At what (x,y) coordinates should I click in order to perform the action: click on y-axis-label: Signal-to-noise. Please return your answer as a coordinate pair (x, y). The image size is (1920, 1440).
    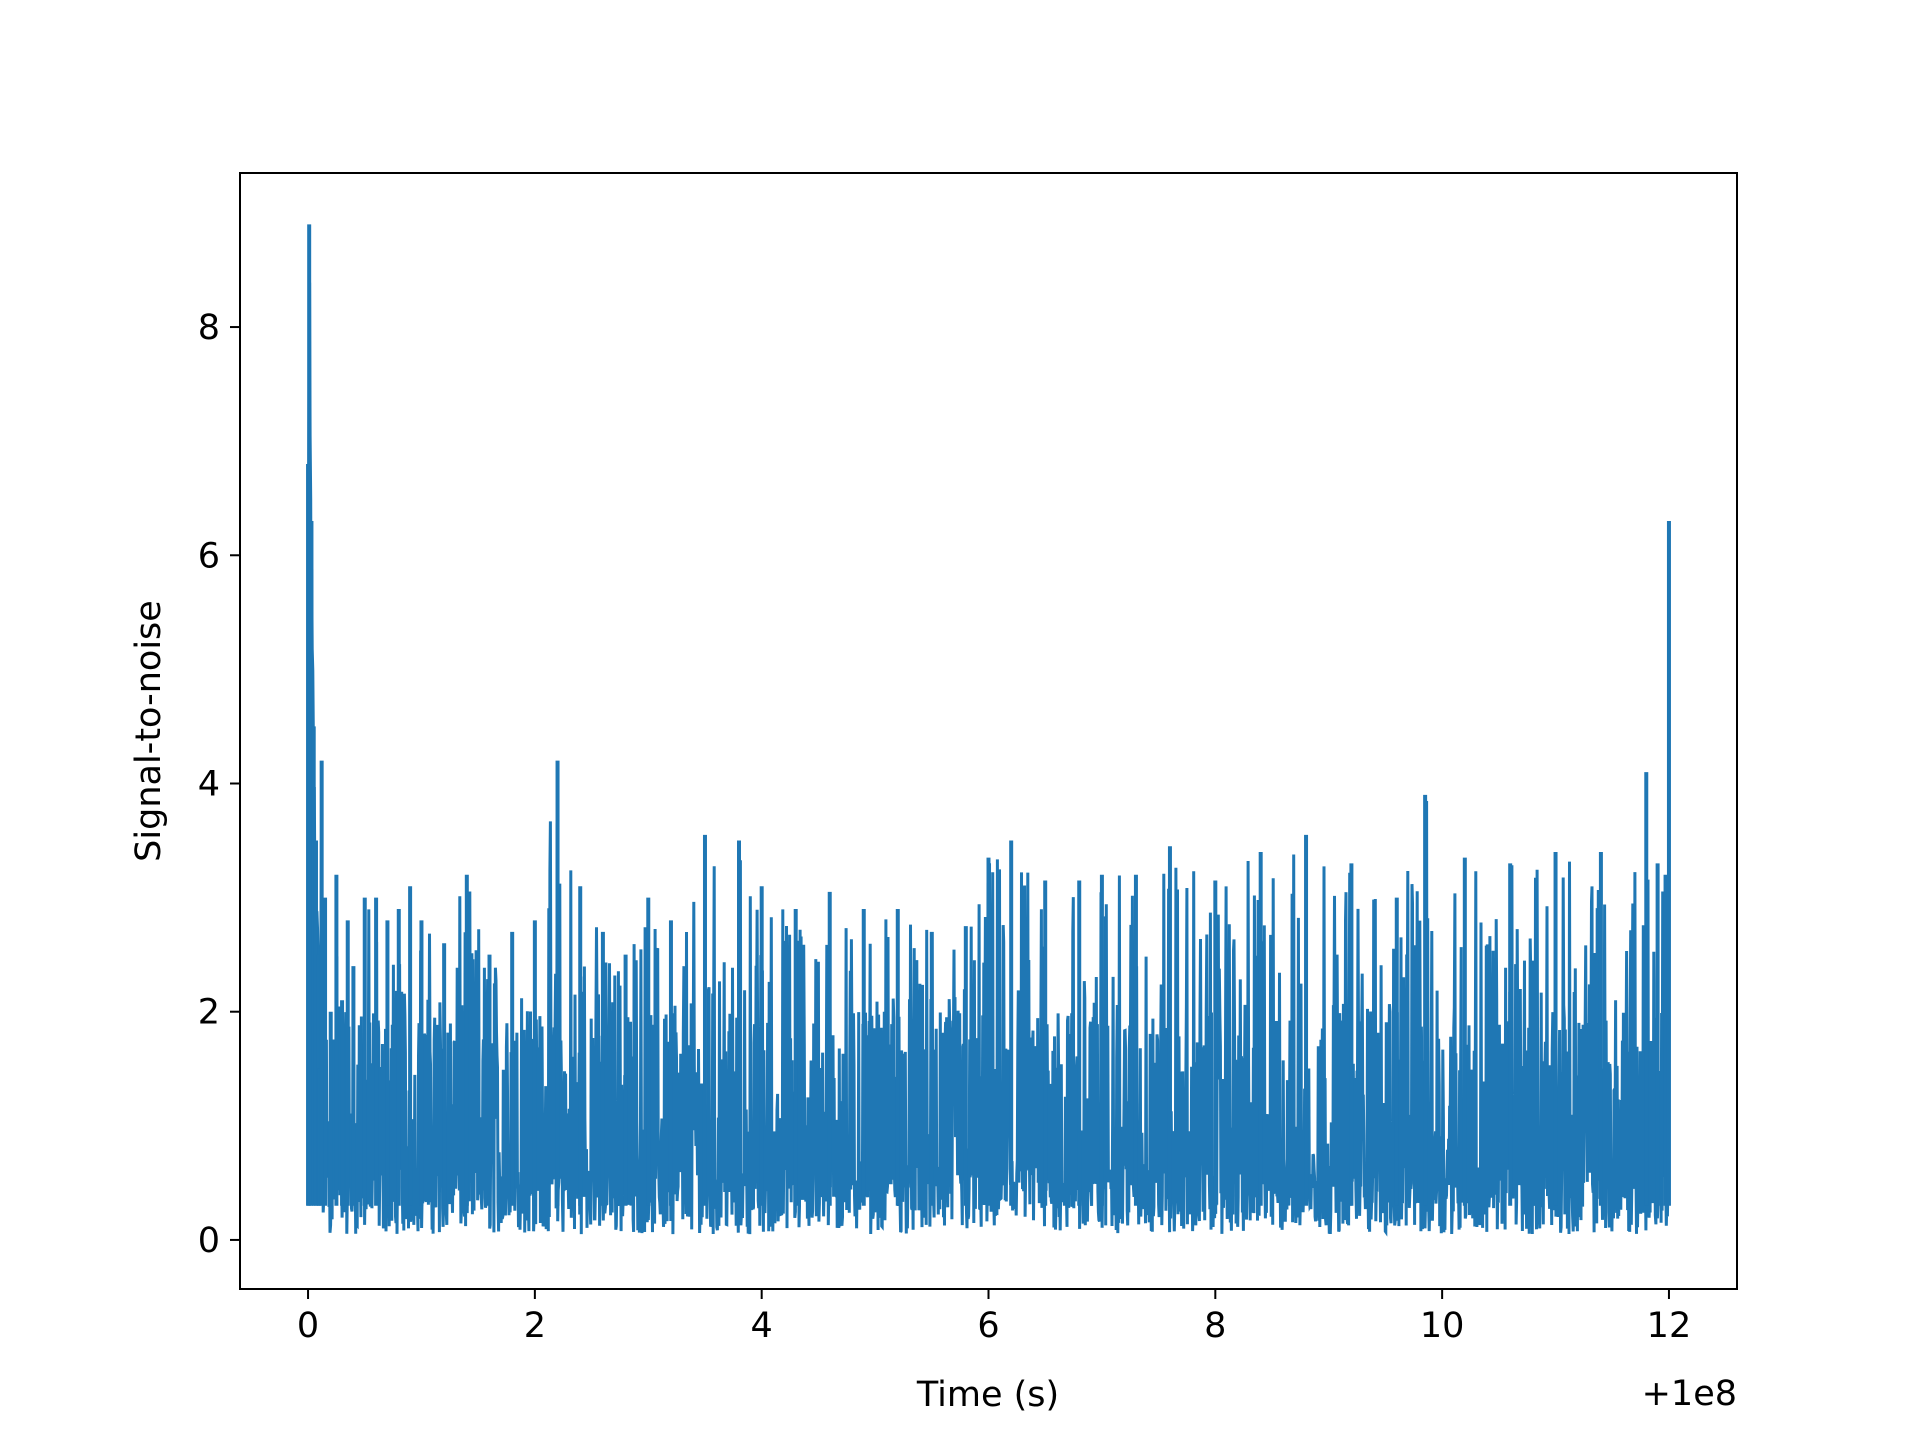
    Looking at the image, I should click on (149, 731).